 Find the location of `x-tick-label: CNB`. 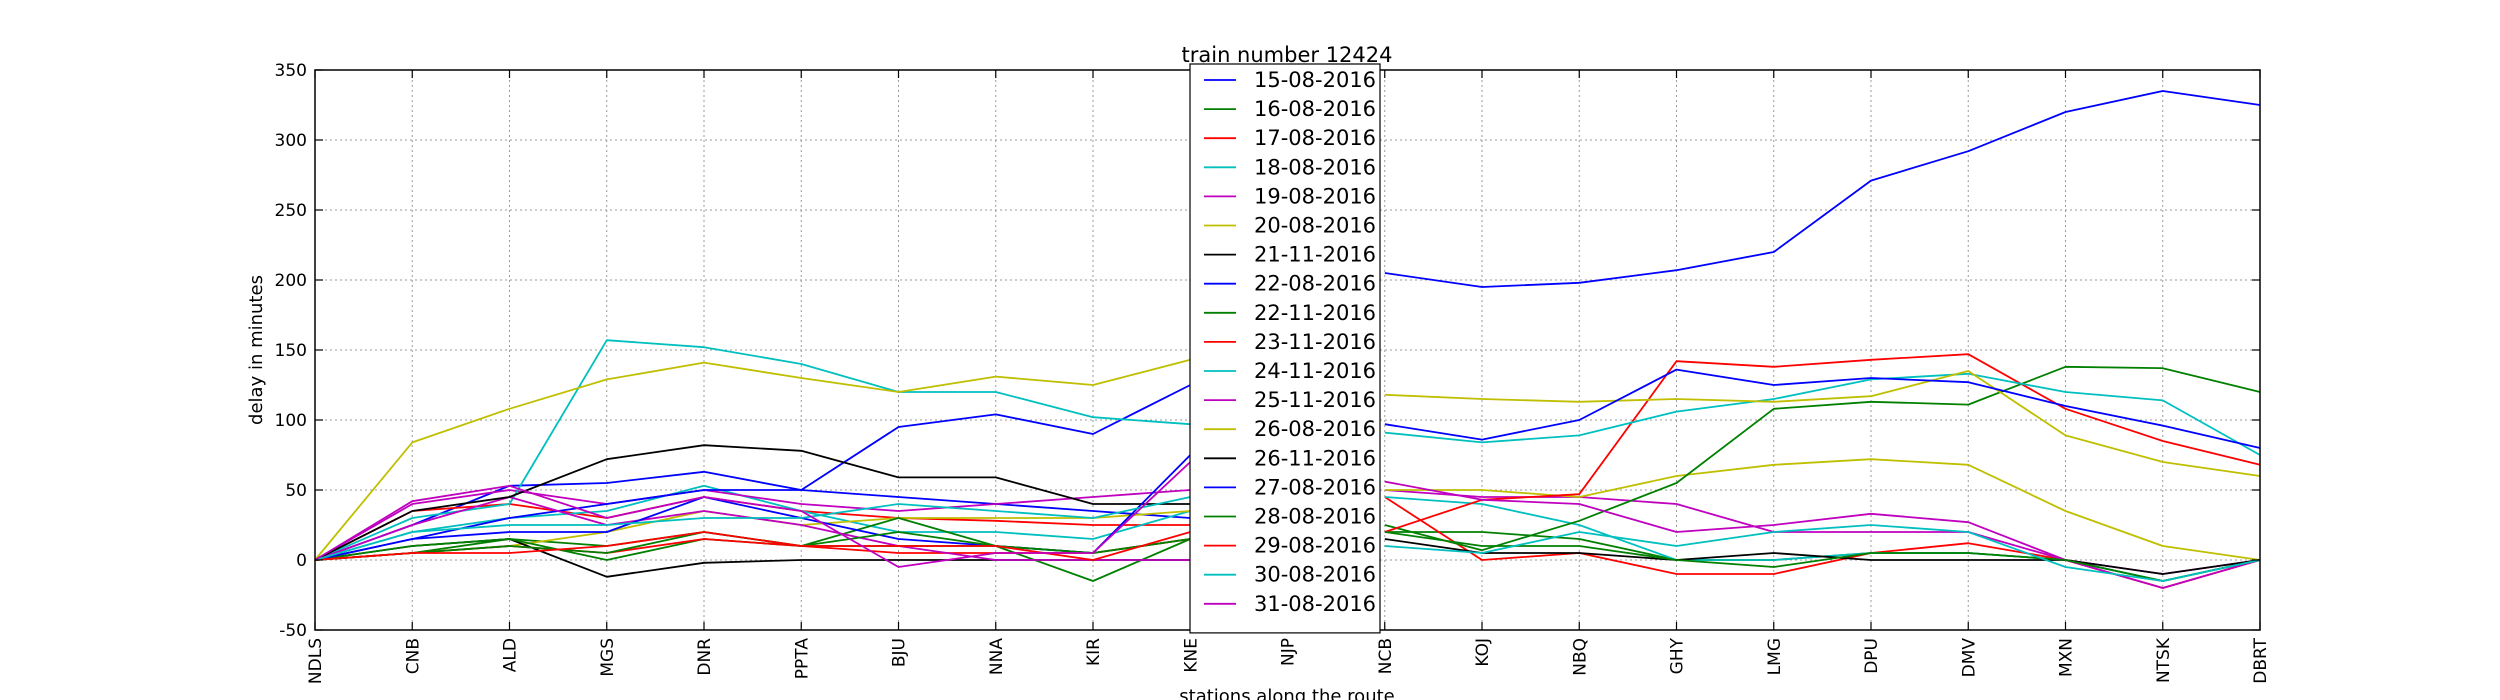

x-tick-label: CNB is located at coordinates (413, 656).